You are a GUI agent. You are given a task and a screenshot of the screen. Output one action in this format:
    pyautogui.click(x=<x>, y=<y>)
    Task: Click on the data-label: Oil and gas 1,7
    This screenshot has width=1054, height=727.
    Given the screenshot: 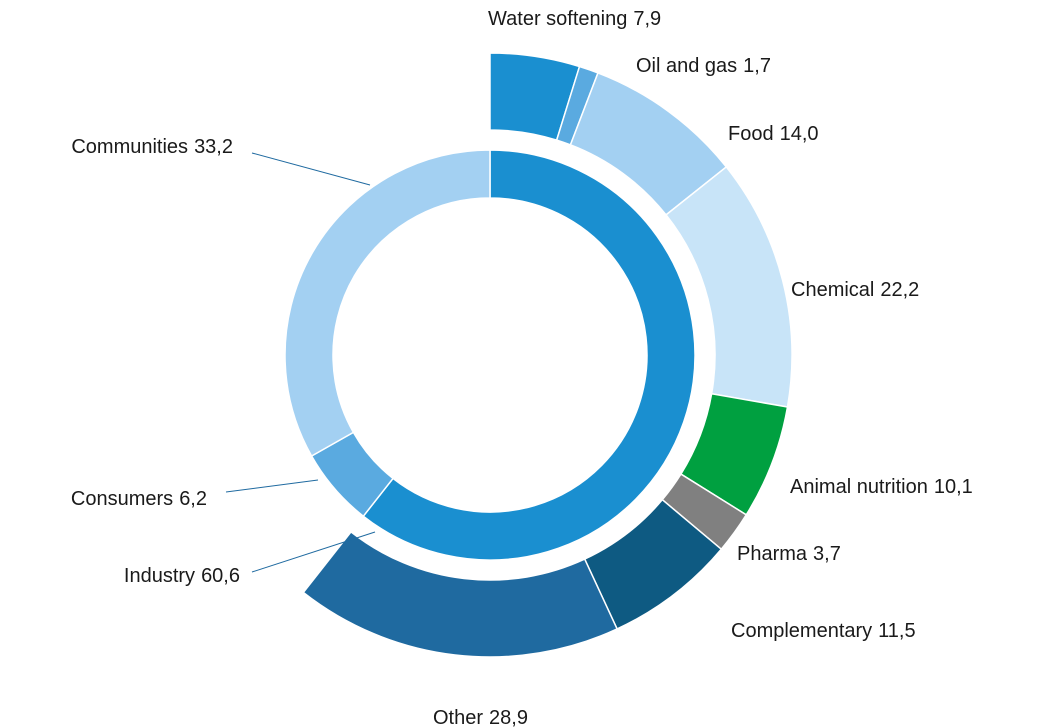 What is the action you would take?
    pyautogui.click(x=703, y=66)
    